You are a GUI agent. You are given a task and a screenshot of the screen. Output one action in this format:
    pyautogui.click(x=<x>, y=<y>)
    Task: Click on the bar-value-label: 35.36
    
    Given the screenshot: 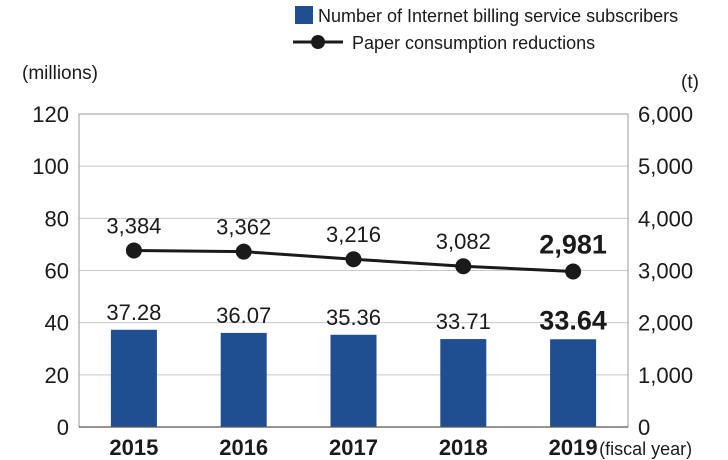 What is the action you would take?
    pyautogui.click(x=353, y=317)
    